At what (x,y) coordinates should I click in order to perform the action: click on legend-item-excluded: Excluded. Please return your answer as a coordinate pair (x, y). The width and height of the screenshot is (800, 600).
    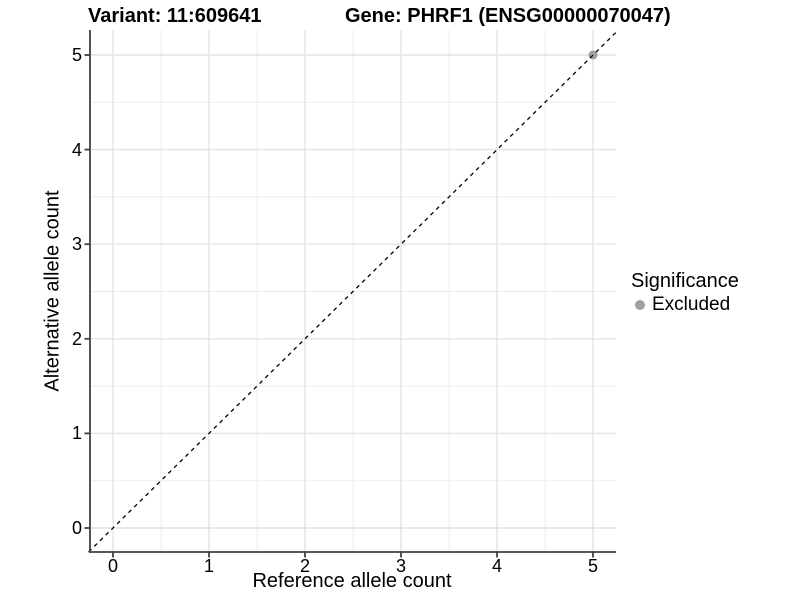
    Looking at the image, I should click on (685, 304).